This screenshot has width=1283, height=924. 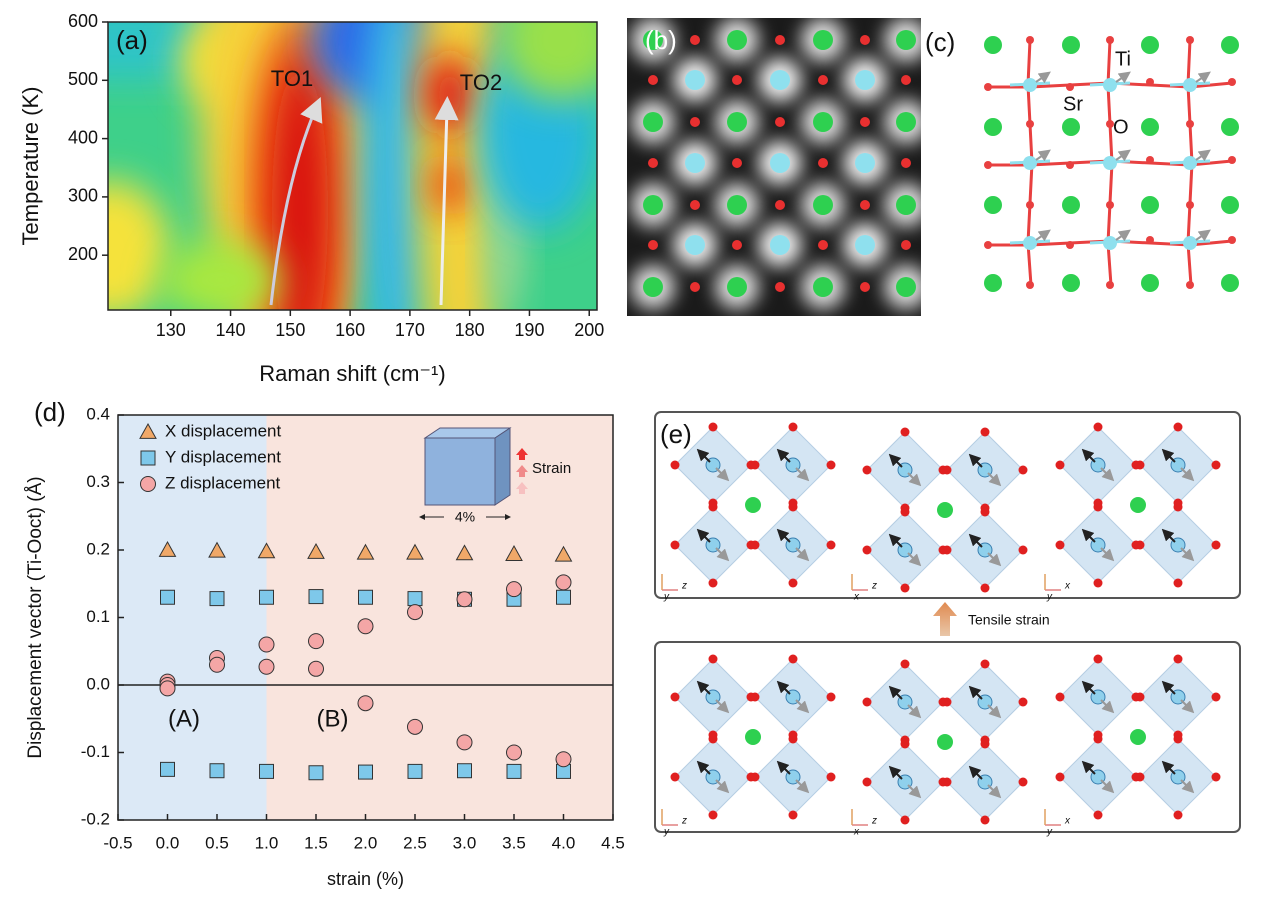 What do you see at coordinates (366, 842) in the screenshot?
I see `x-tick-label: 2.0` at bounding box center [366, 842].